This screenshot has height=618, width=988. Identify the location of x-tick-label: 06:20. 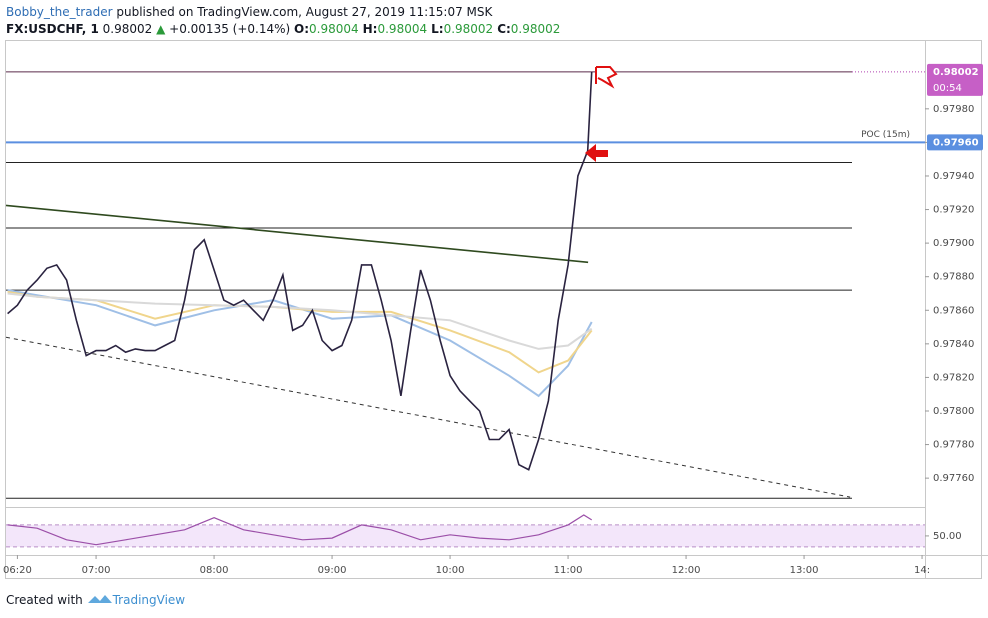
(17, 570).